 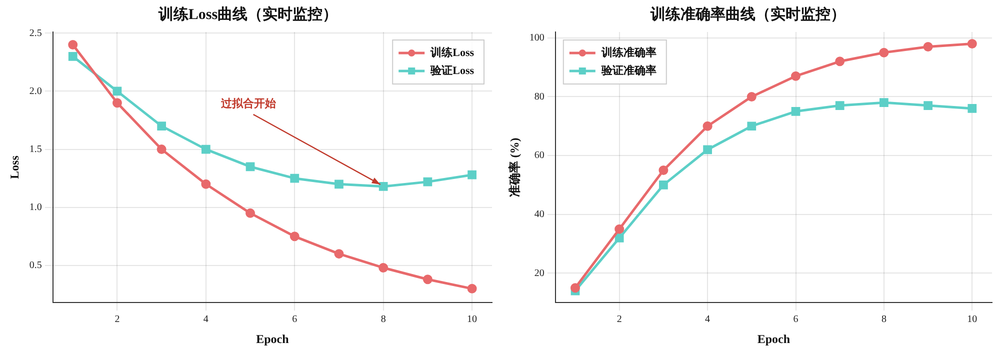 I want to click on y-tick-label: 100, so click(x=536, y=38).